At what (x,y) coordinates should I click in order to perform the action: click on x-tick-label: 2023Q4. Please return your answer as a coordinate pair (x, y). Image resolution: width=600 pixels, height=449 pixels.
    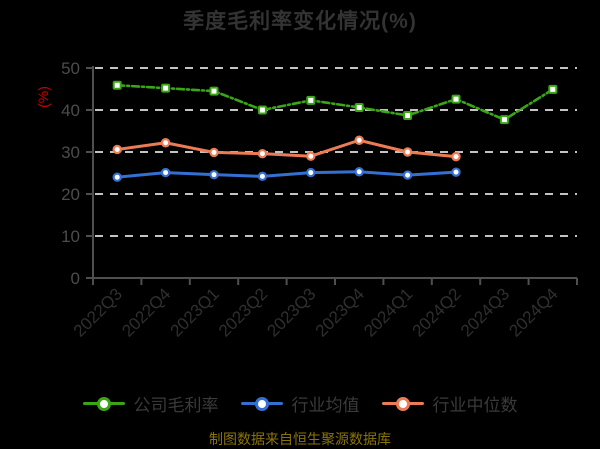
    Looking at the image, I should click on (340, 312).